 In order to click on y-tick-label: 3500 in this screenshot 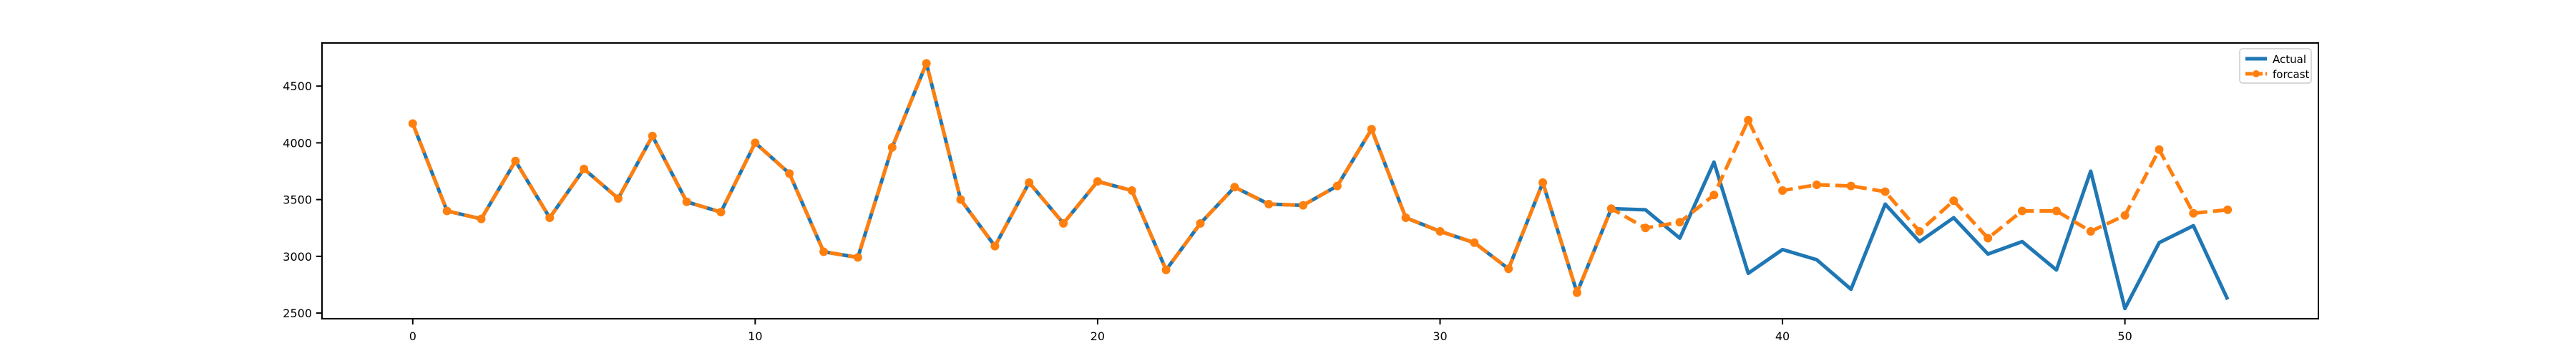, I will do `click(297, 200)`.